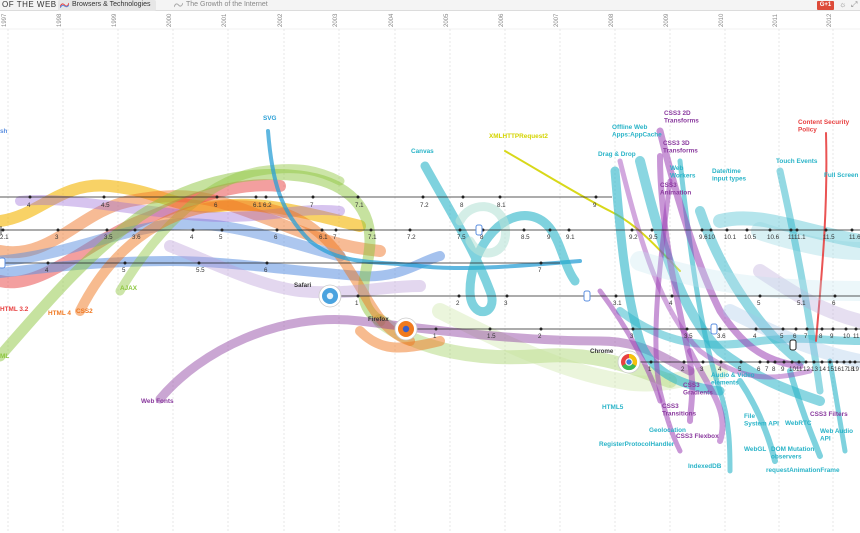 The height and width of the screenshot is (533, 860). I want to click on safari-logo: Safari, so click(318, 295).